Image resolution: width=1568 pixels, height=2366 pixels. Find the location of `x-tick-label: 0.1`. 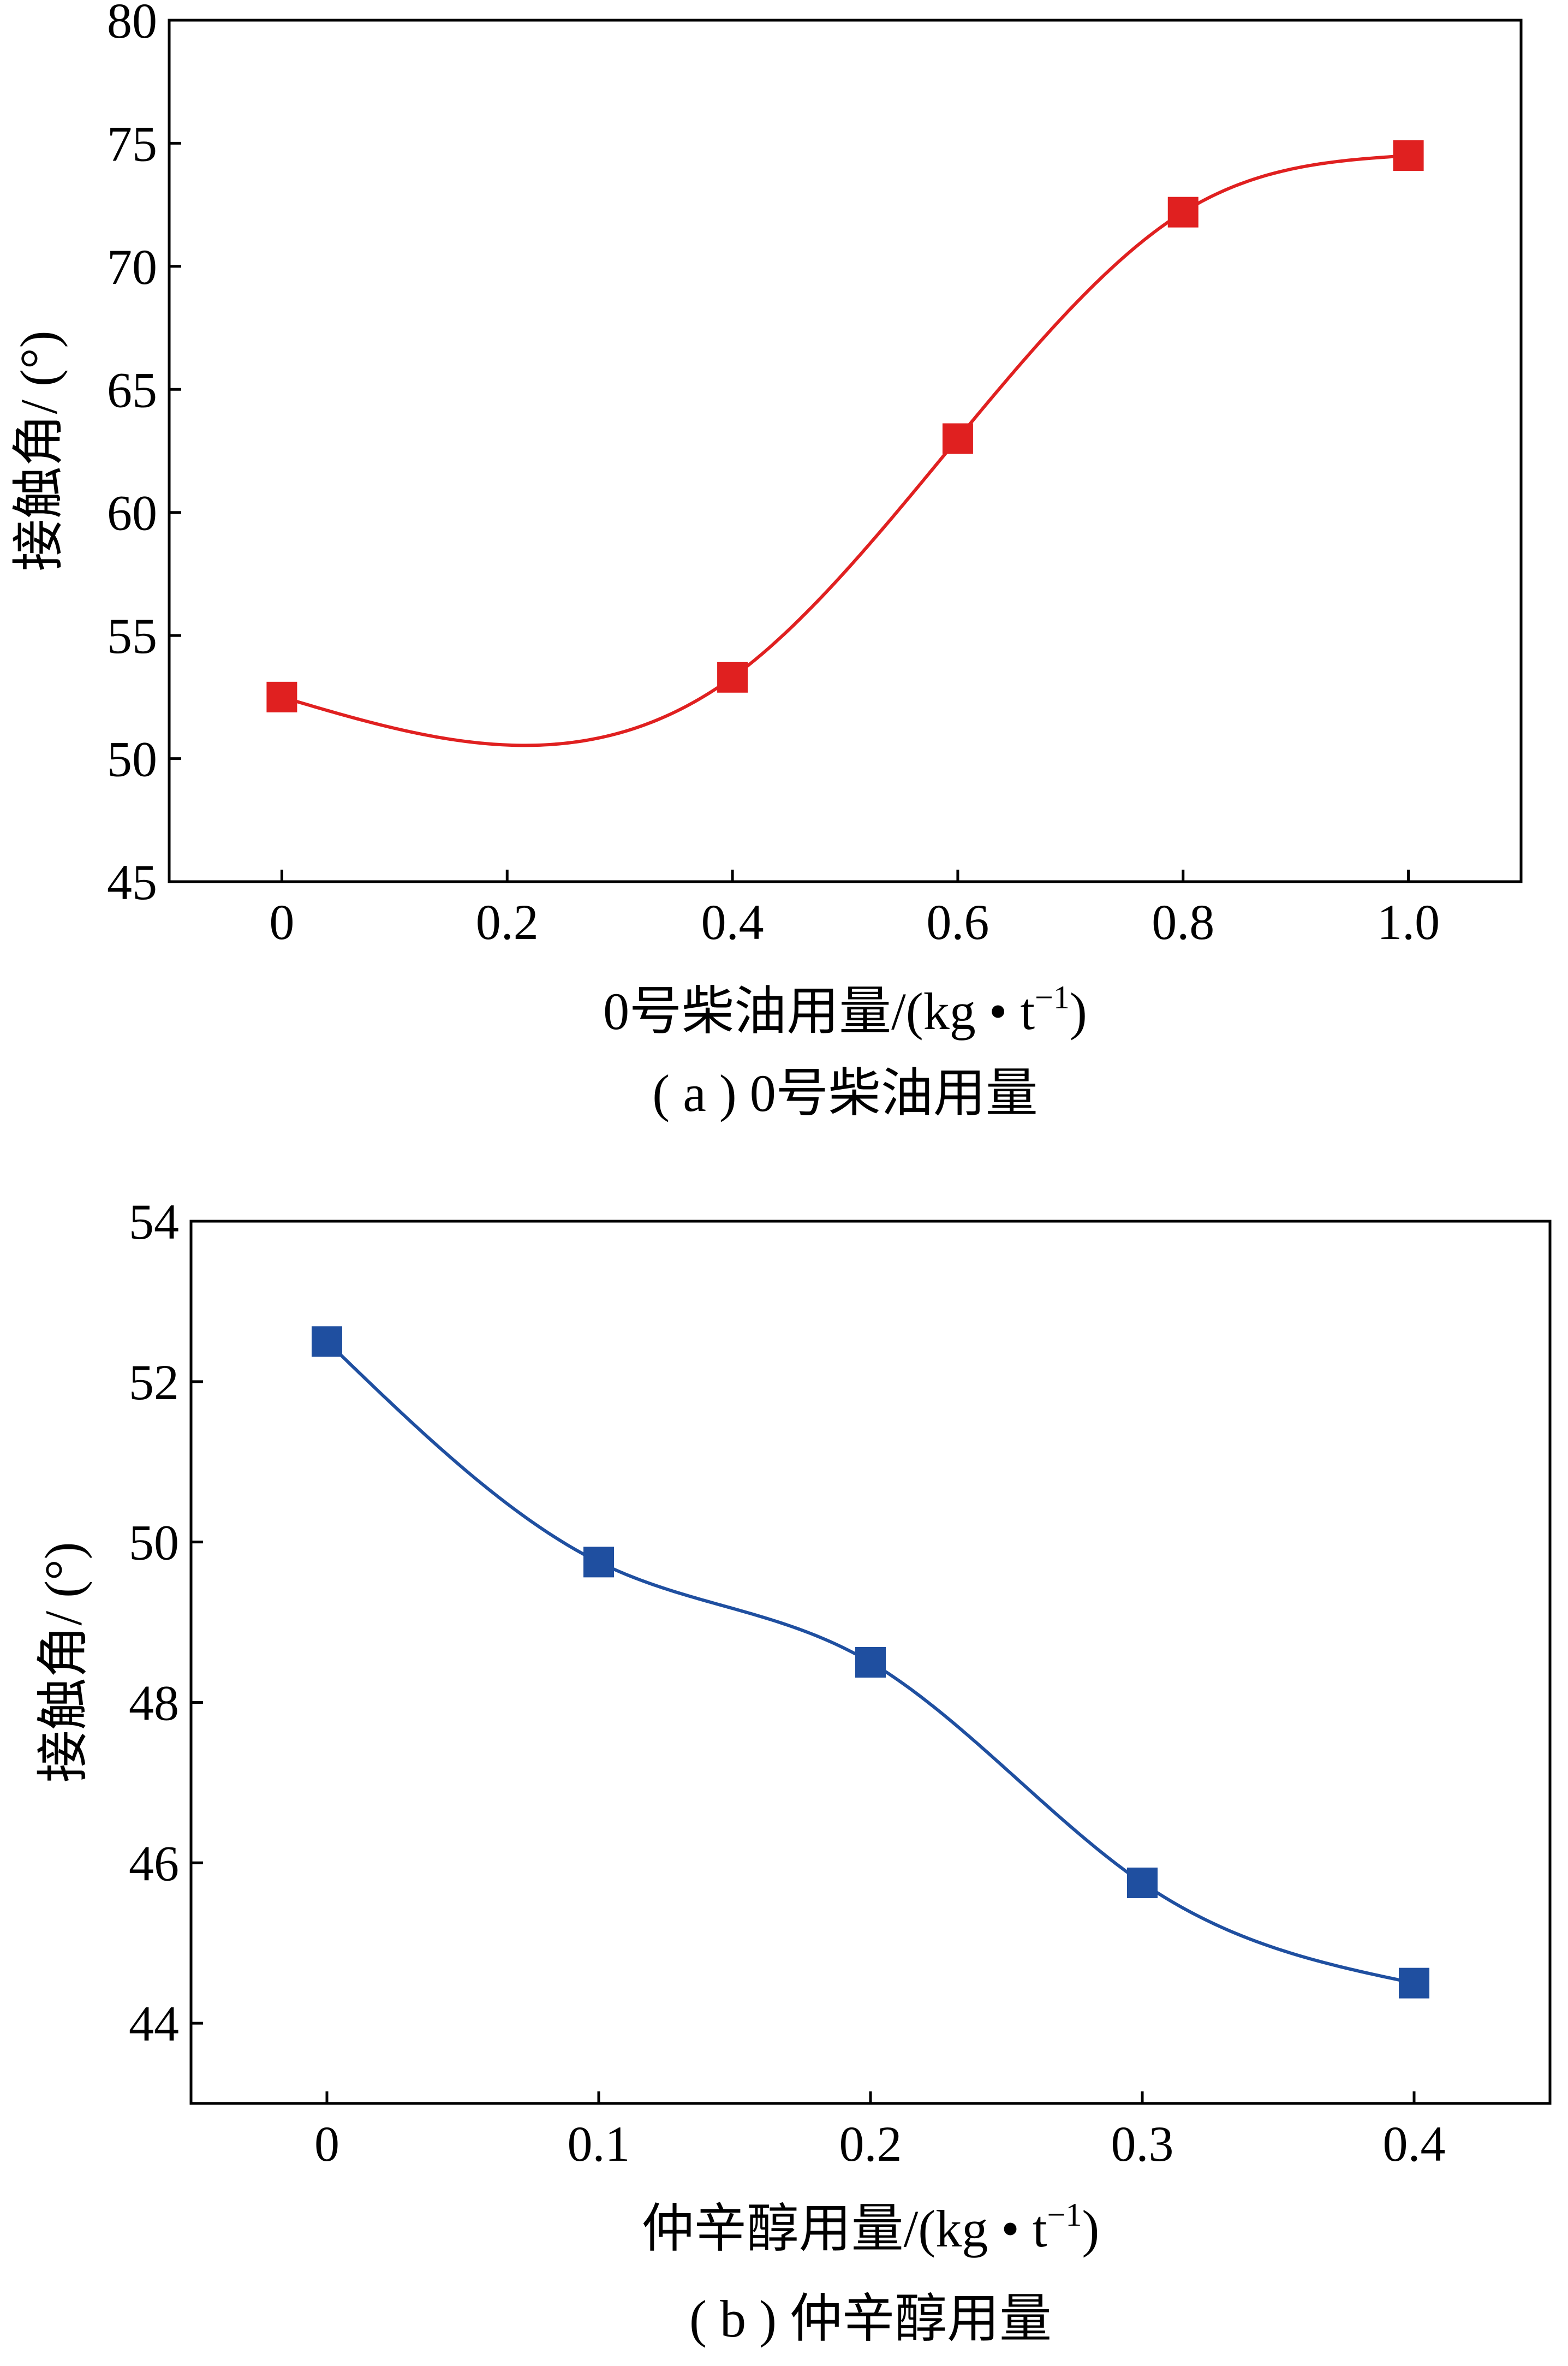

x-tick-label: 0.1 is located at coordinates (599, 2144).